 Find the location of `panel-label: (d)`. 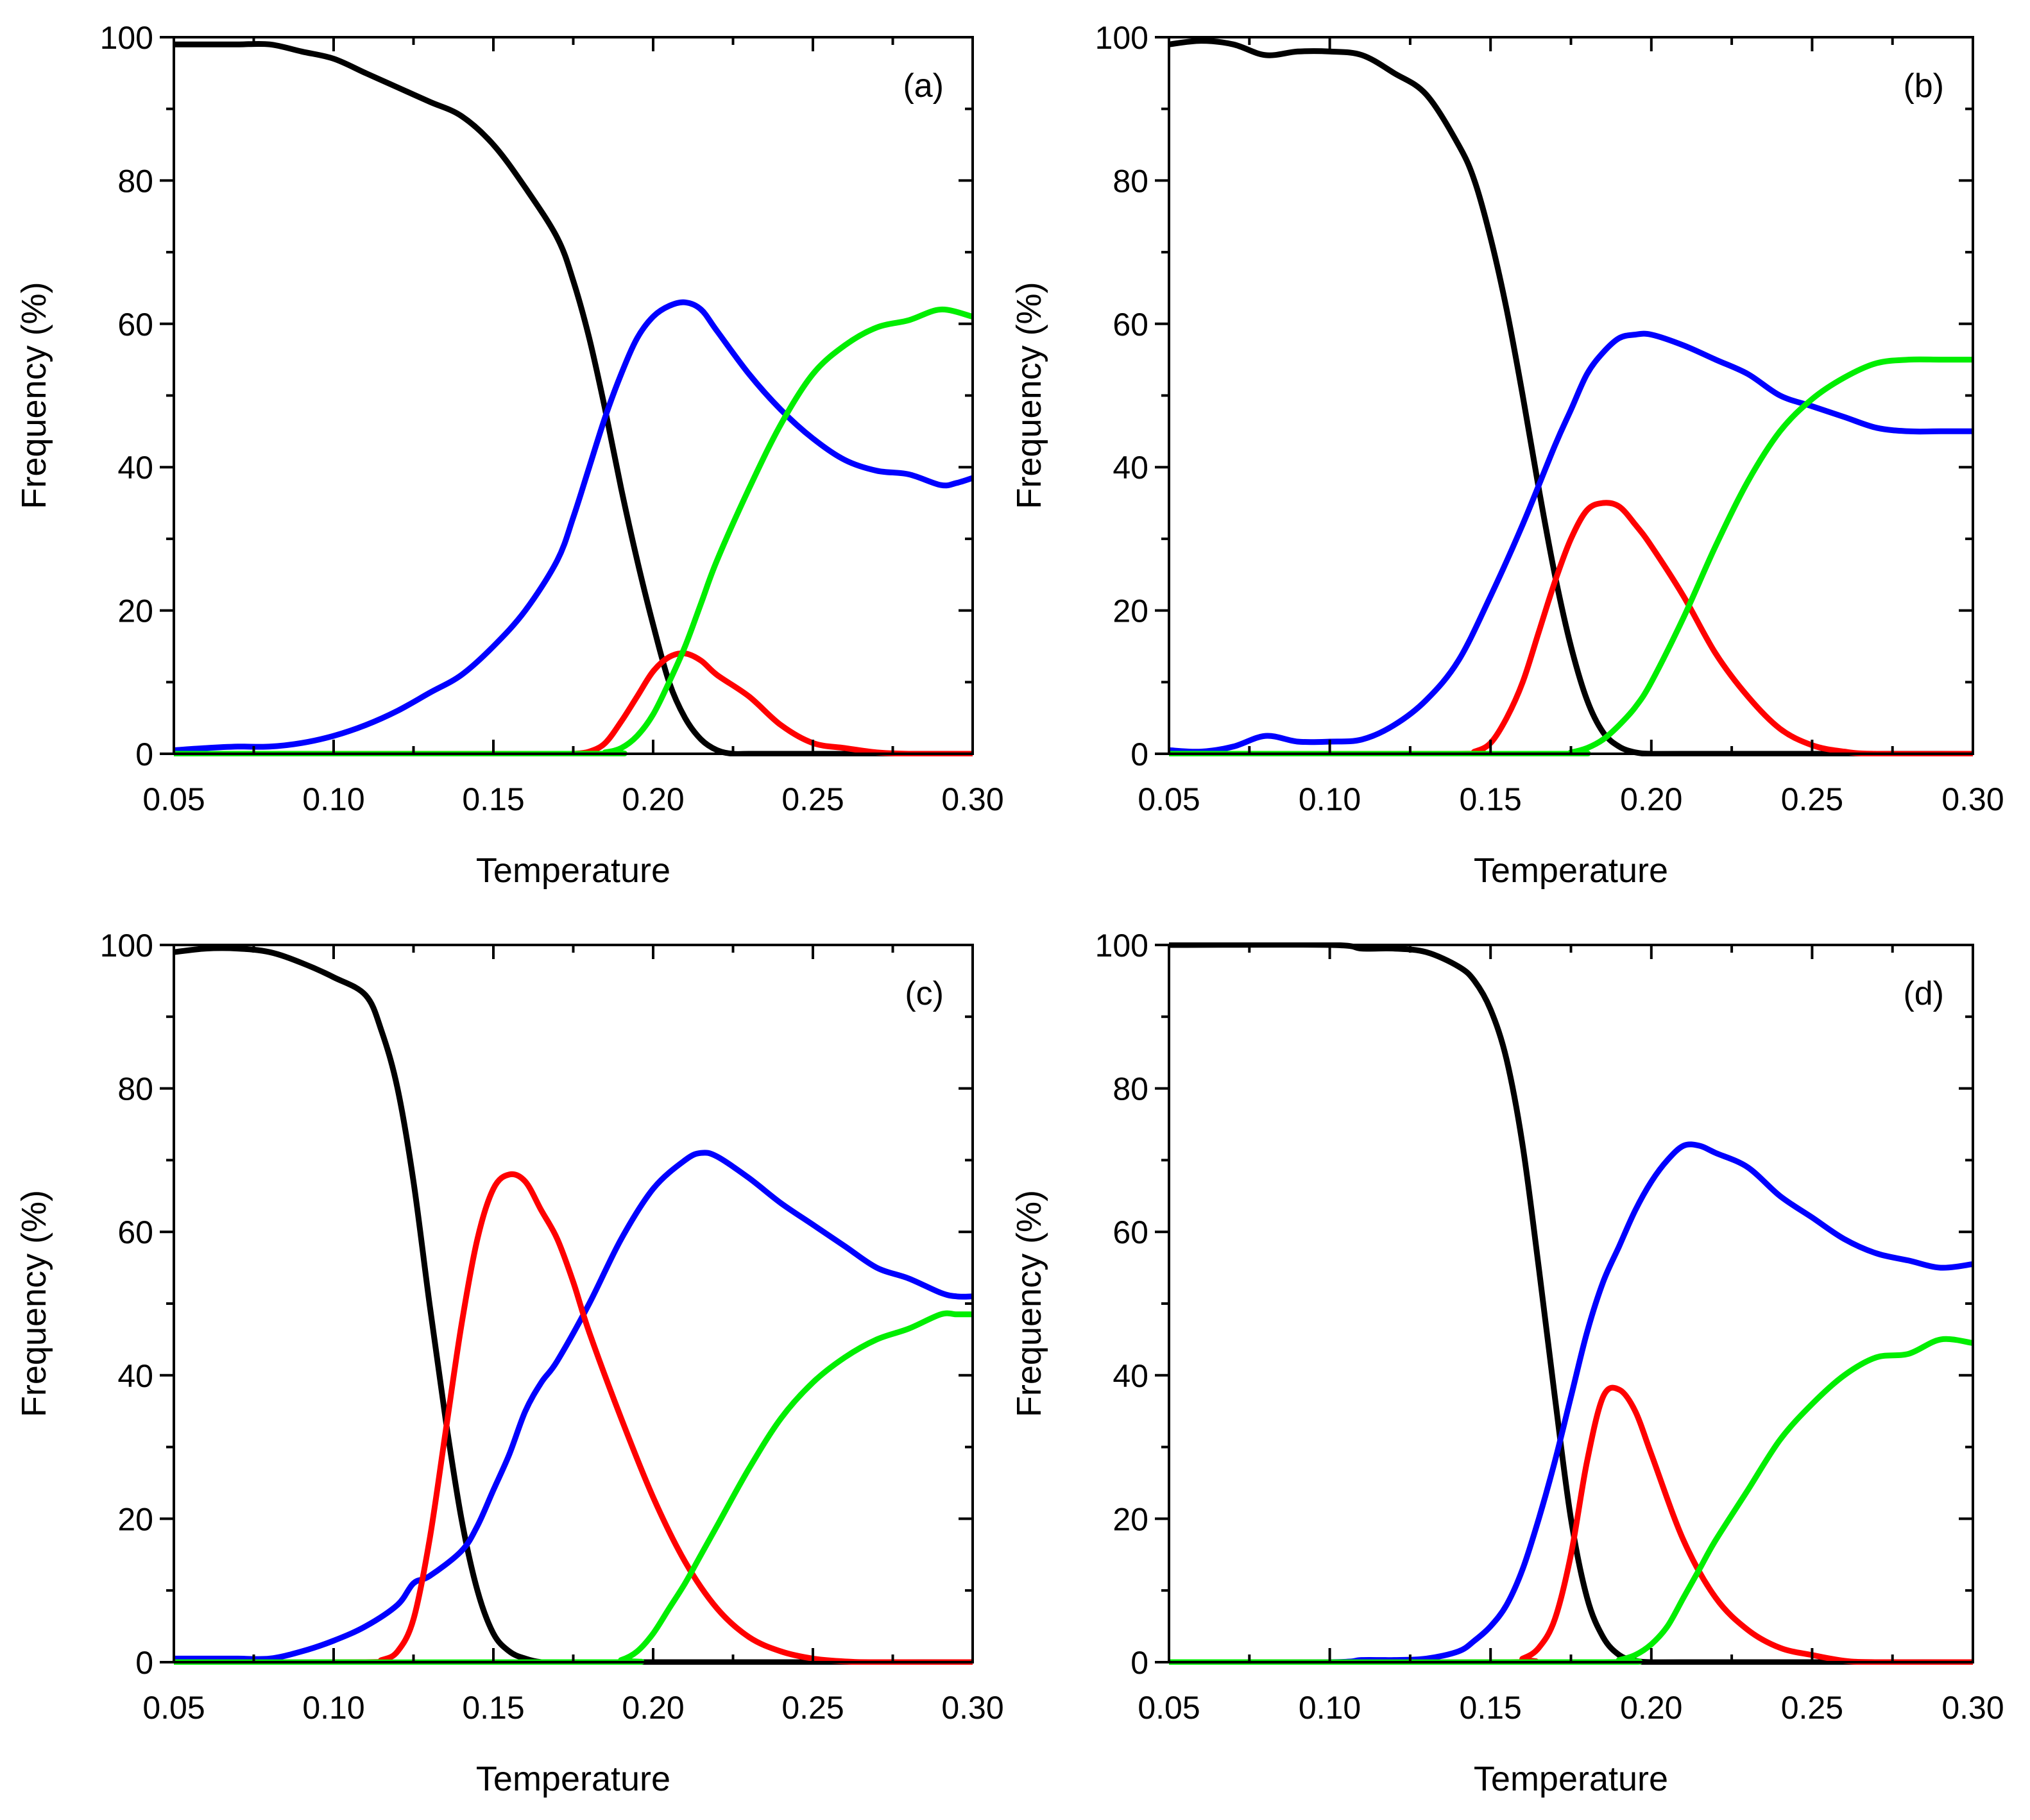

panel-label: (d) is located at coordinates (1924, 993).